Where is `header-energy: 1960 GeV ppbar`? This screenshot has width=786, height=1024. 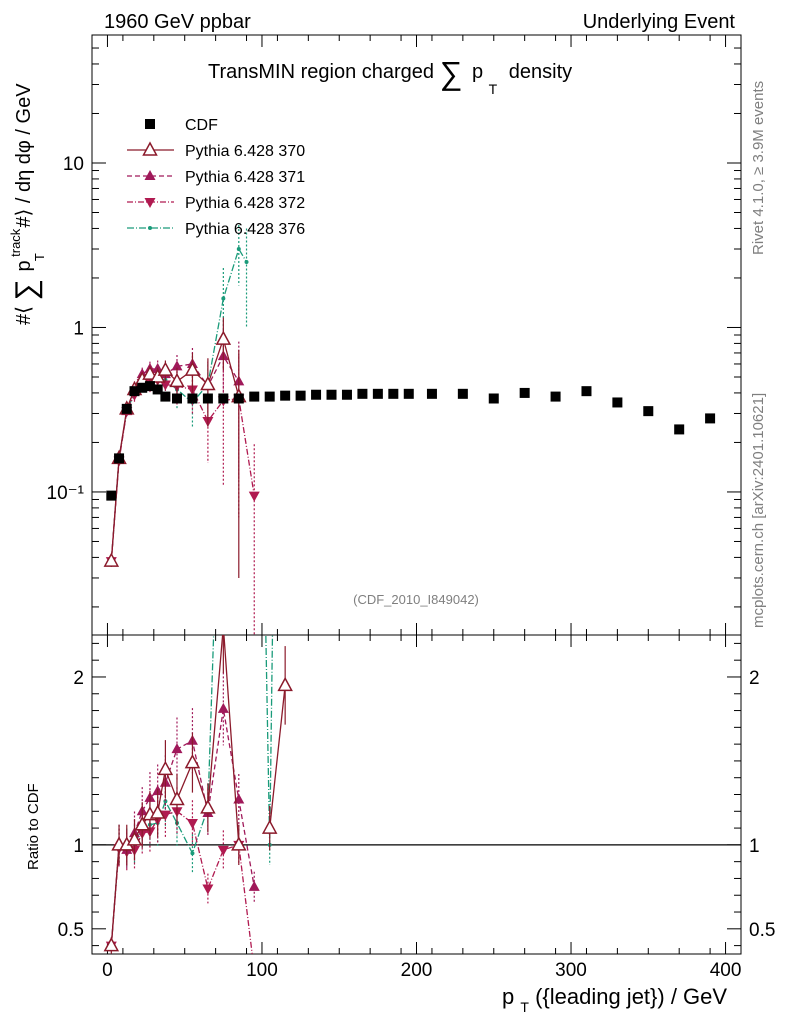 header-energy: 1960 GeV ppbar is located at coordinates (177, 22).